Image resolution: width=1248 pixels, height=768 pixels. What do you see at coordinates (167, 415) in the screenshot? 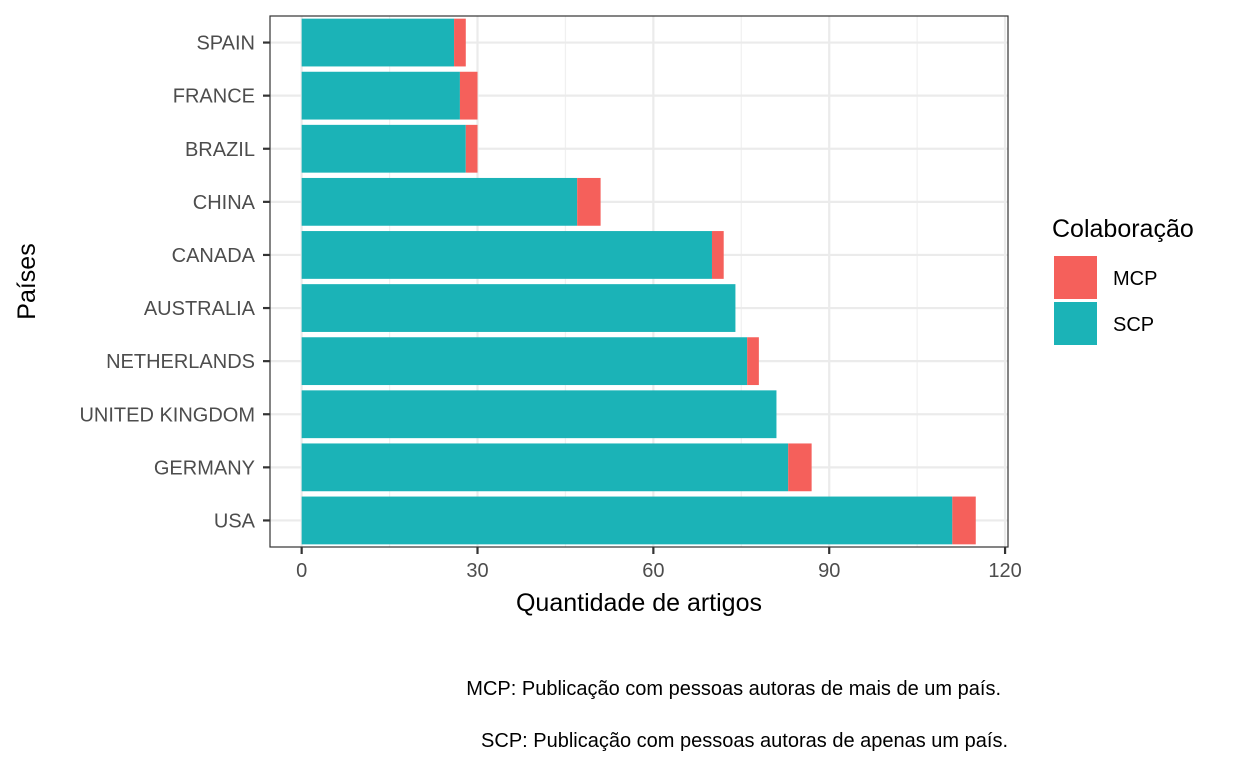
I see `y-tick-label: UNITED KINGDOM` at bounding box center [167, 415].